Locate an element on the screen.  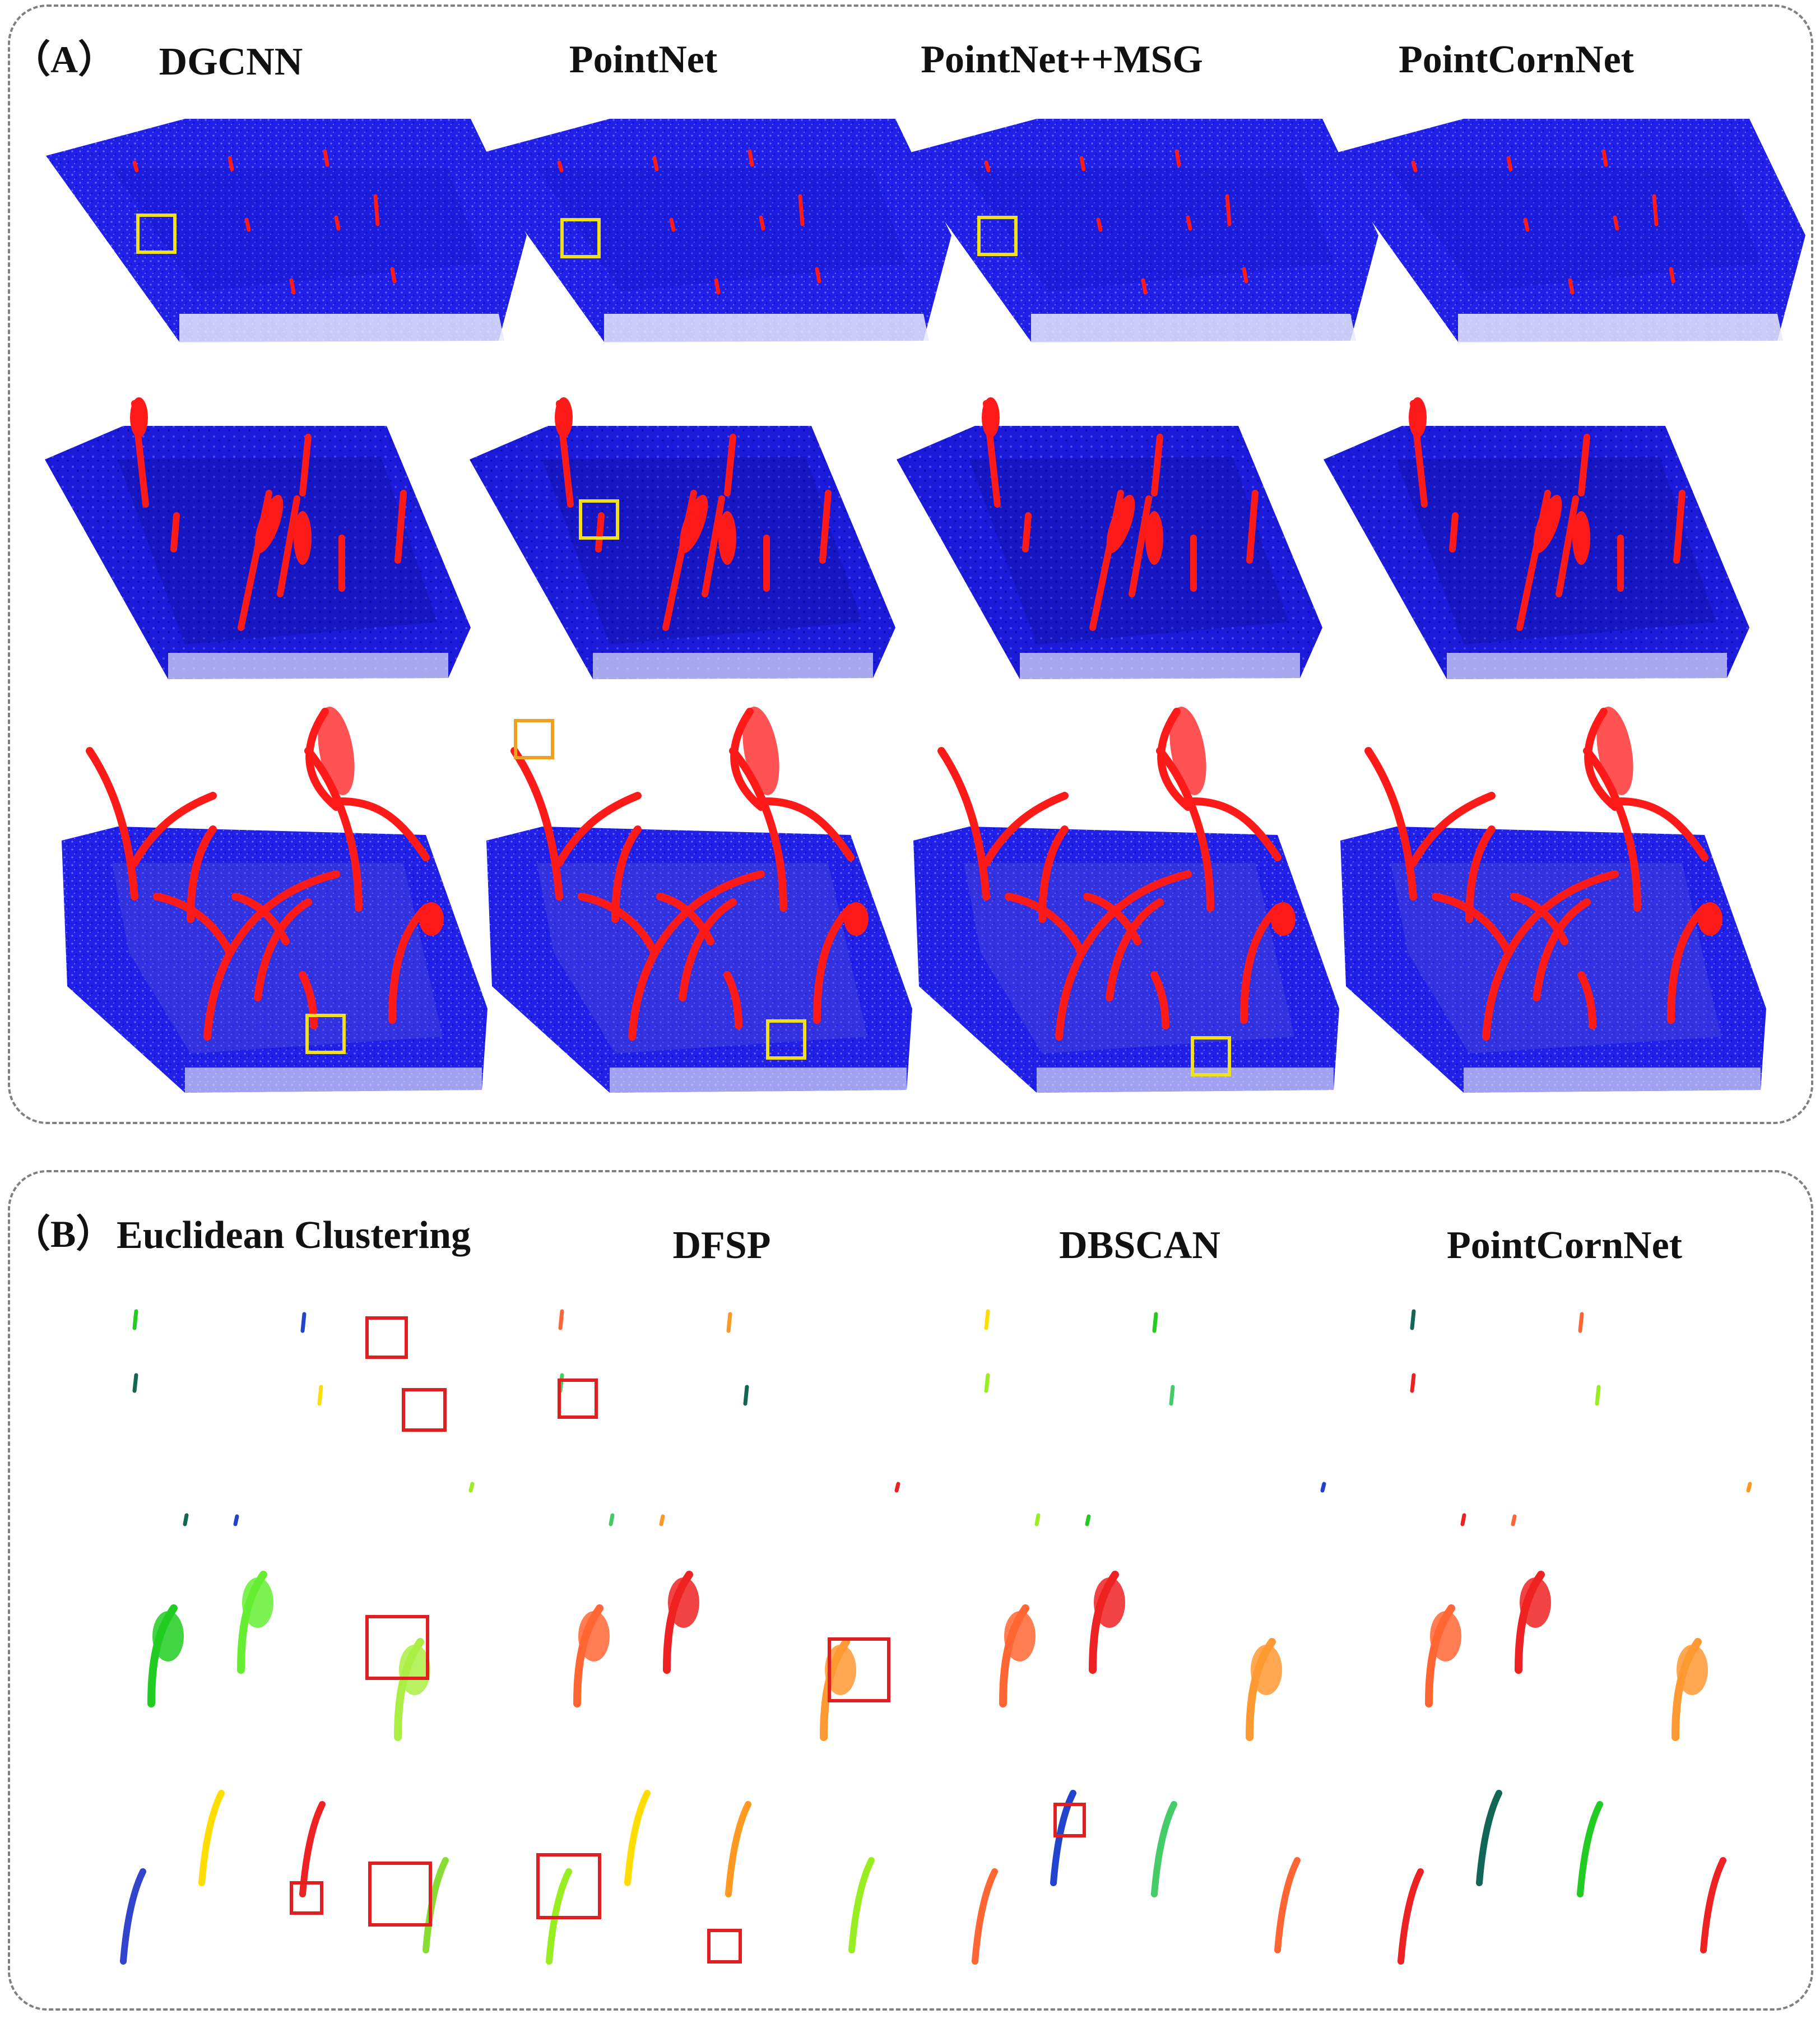
panel-a-title-dgcnn: DGCNN is located at coordinates (231, 61).